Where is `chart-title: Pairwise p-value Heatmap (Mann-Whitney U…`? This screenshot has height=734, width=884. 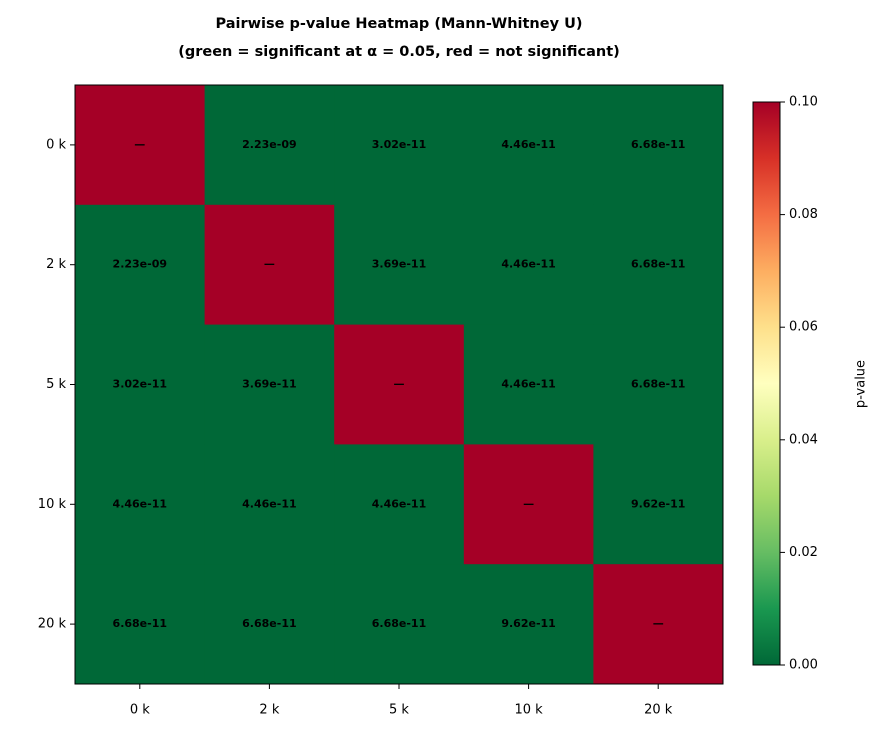 chart-title: Pairwise p-value Heatmap (Mann-Whitney U… is located at coordinates (399, 24).